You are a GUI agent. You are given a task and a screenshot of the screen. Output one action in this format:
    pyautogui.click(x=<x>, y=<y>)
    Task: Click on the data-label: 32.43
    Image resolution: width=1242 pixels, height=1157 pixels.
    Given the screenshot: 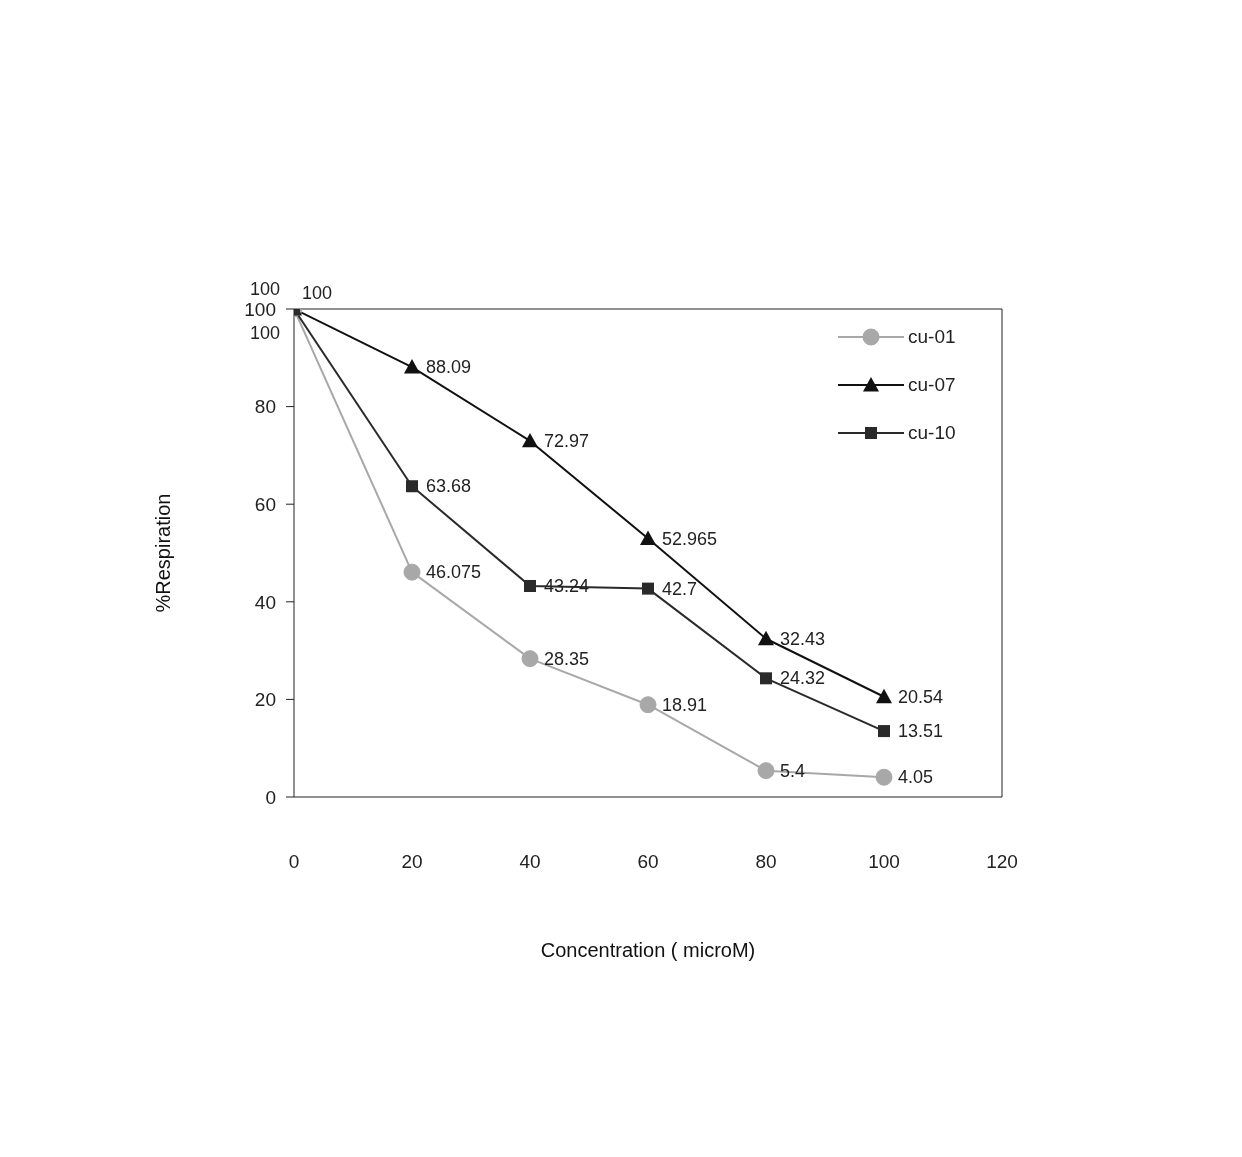 What is the action you would take?
    pyautogui.click(x=803, y=638)
    